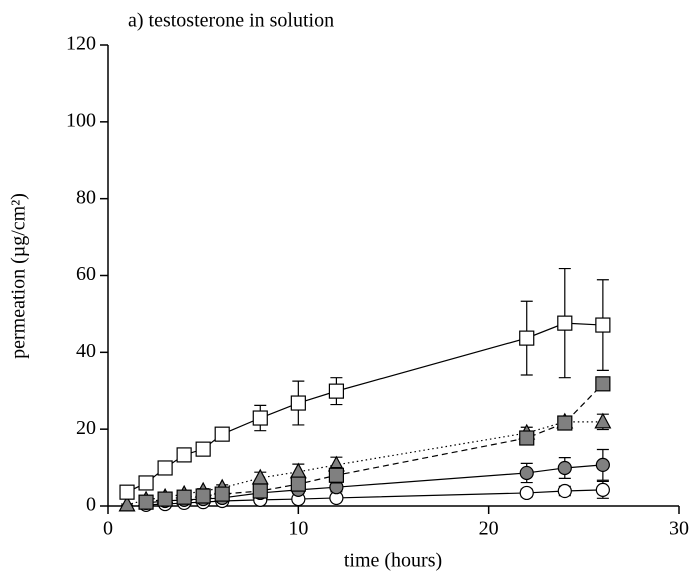  I want to click on x-axis-label: time (hours), so click(393, 561).